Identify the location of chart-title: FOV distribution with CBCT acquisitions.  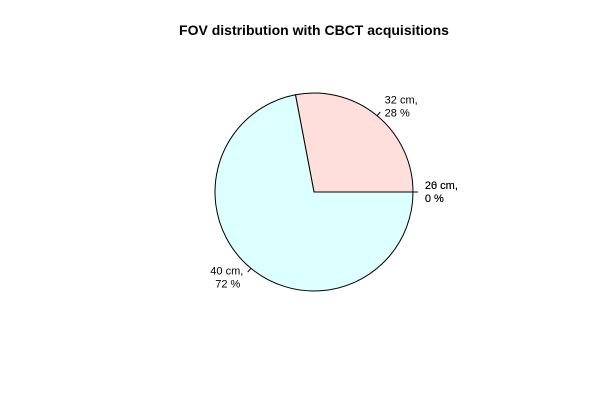
(314, 30).